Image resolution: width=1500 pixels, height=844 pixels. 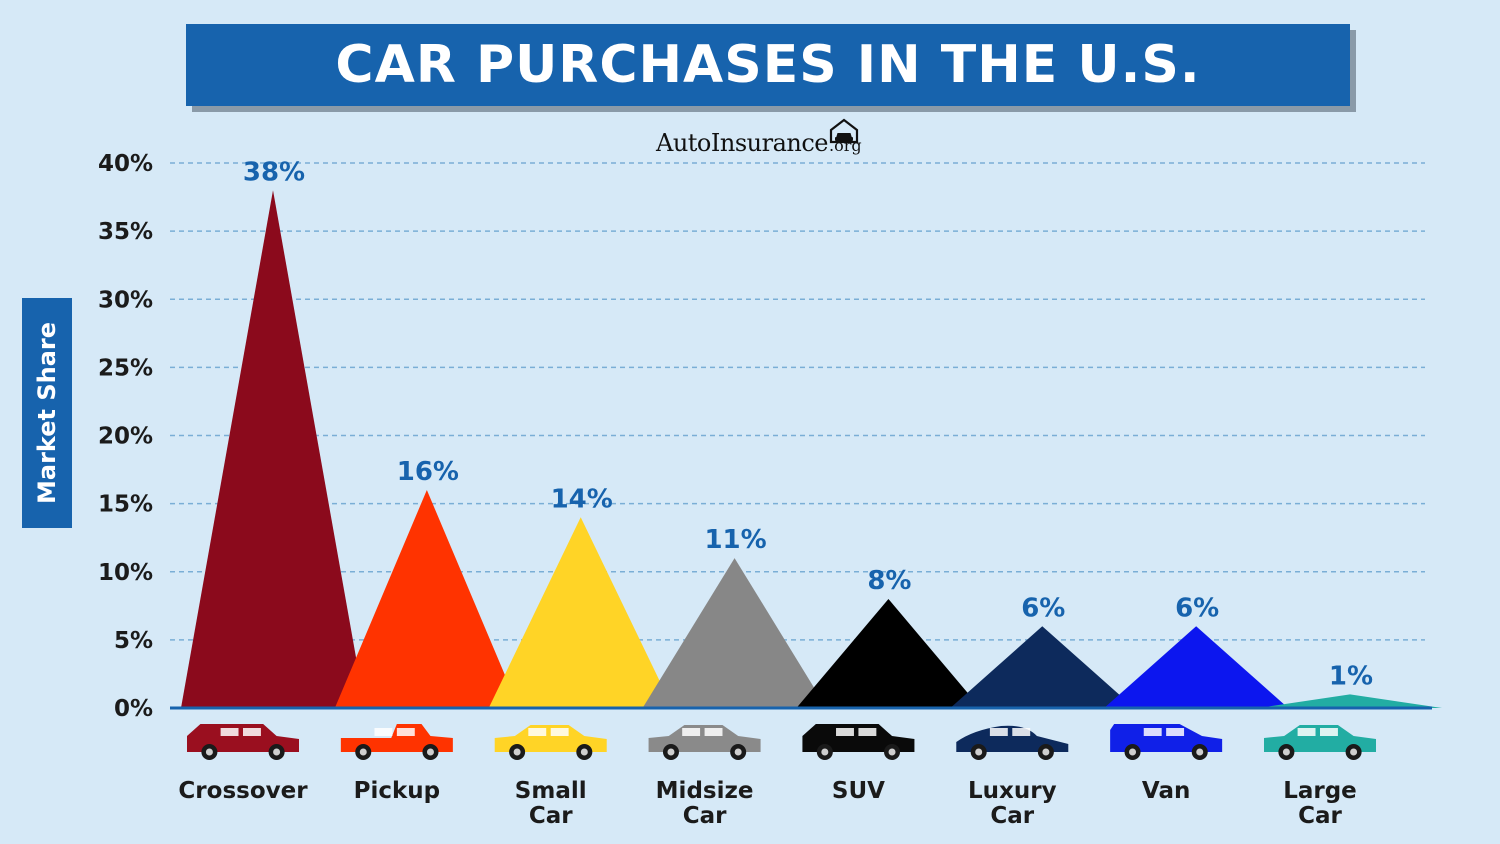 I want to click on category-label-small-car: Small, so click(x=551, y=791).